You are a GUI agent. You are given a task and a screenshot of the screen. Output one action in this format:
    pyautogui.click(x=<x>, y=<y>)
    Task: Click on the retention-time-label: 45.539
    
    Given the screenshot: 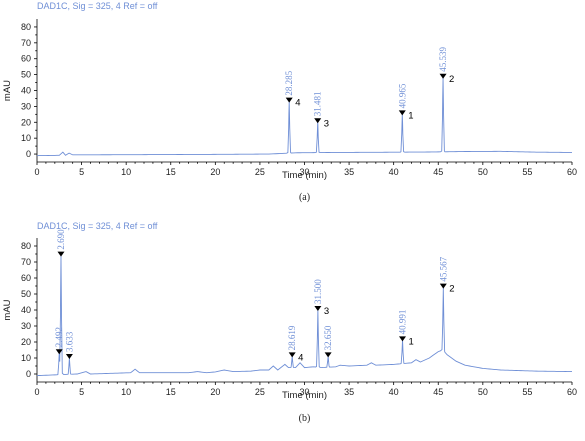 What is the action you would take?
    pyautogui.click(x=443, y=59)
    